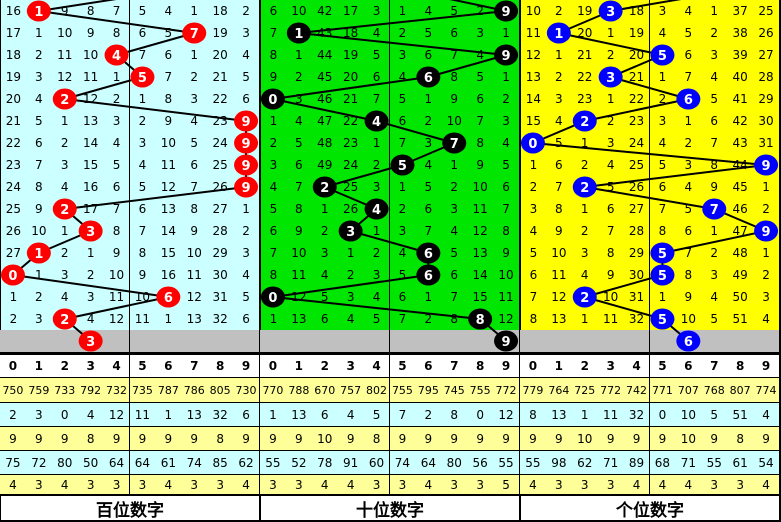 The width and height of the screenshot is (781, 522). Describe the element at coordinates (741, 33) in the screenshot. I see `grid-cell: 38` at that location.